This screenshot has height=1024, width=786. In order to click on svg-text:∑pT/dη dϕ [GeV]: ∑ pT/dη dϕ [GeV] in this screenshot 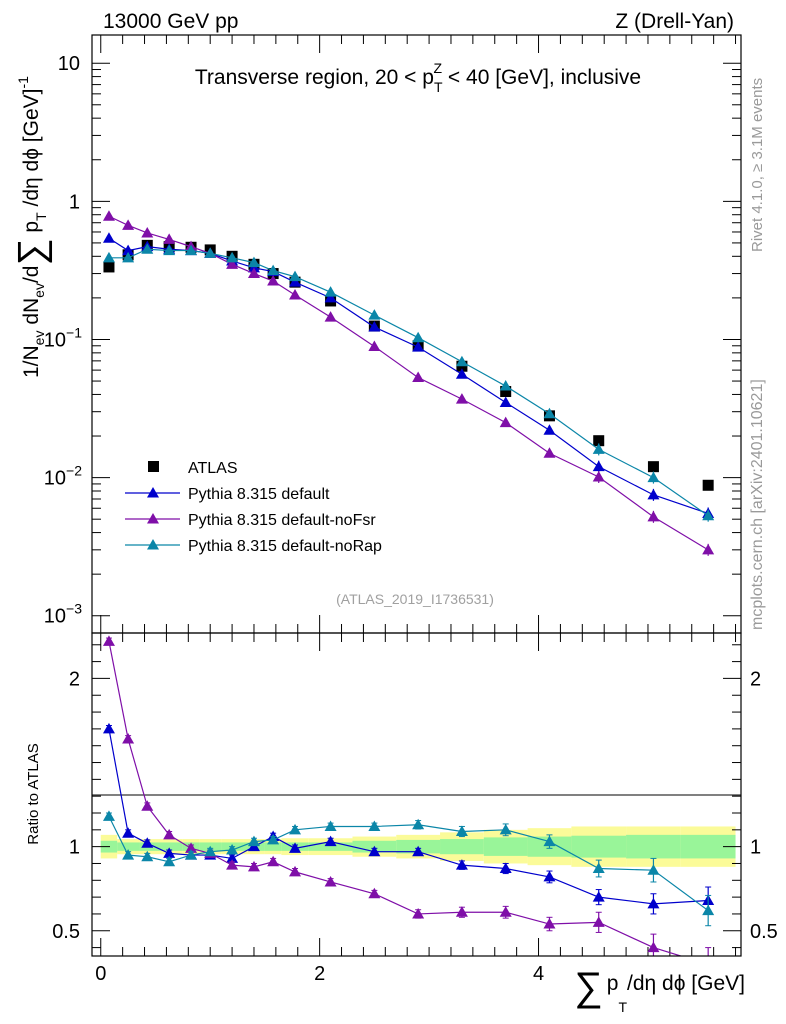, I will do `click(659, 990)`.